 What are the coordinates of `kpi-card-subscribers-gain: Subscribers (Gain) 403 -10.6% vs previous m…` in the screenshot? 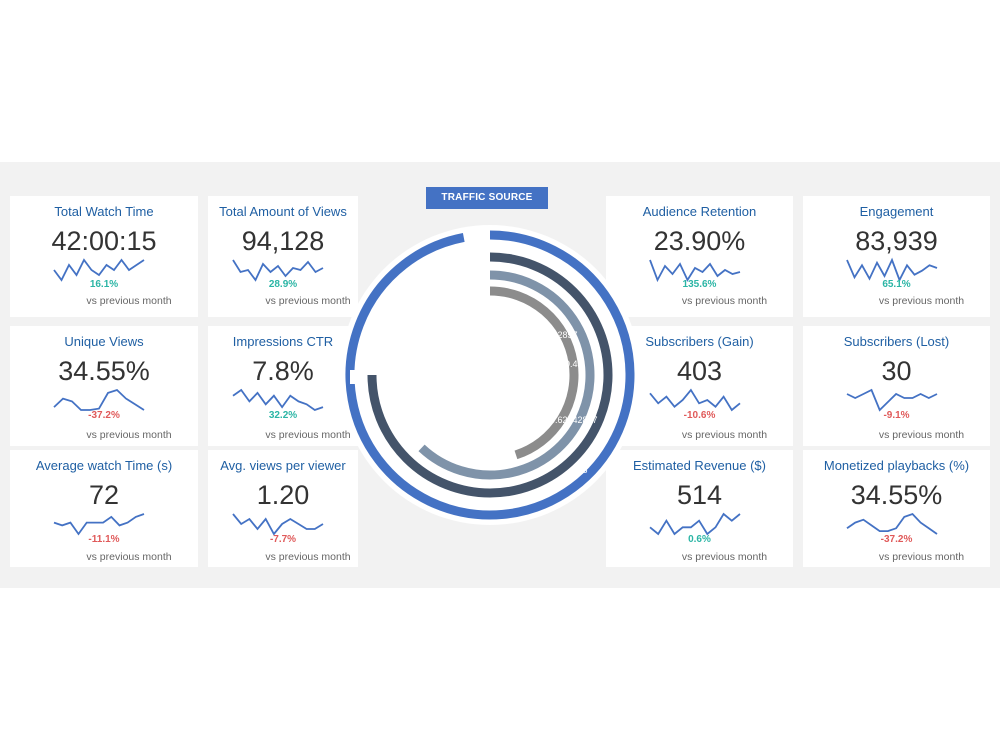 It's located at (699, 386).